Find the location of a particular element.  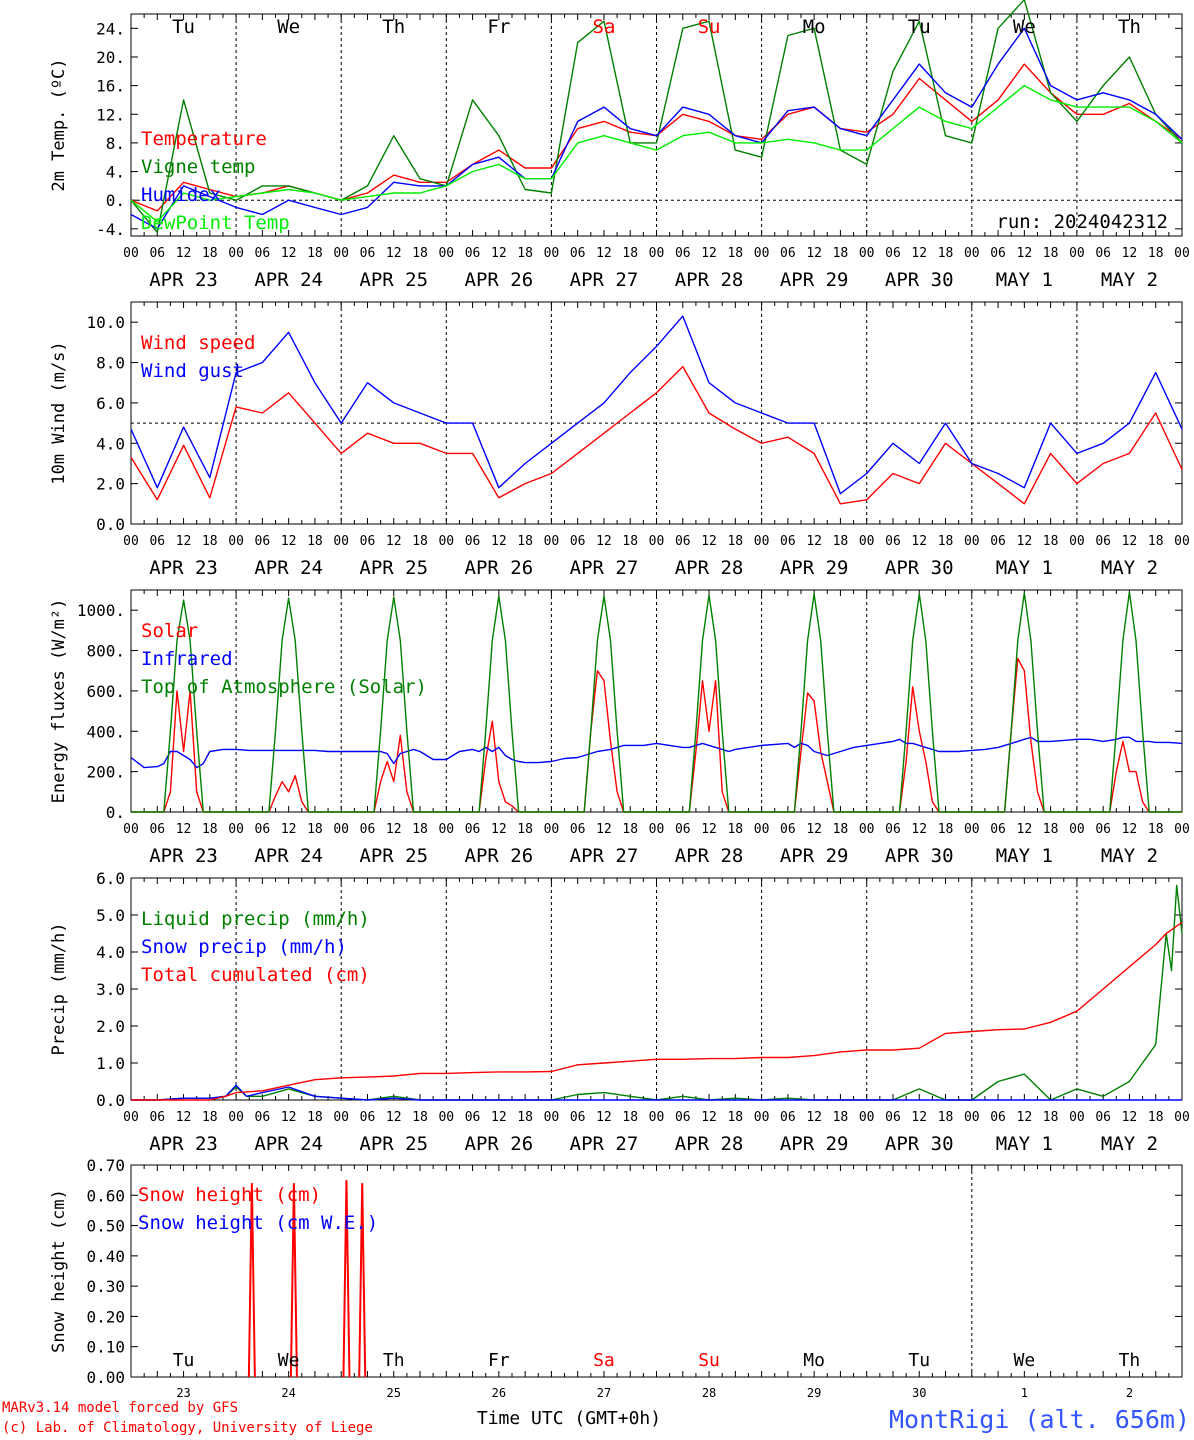

date-label: MAY 1 is located at coordinates (1024, 1144).